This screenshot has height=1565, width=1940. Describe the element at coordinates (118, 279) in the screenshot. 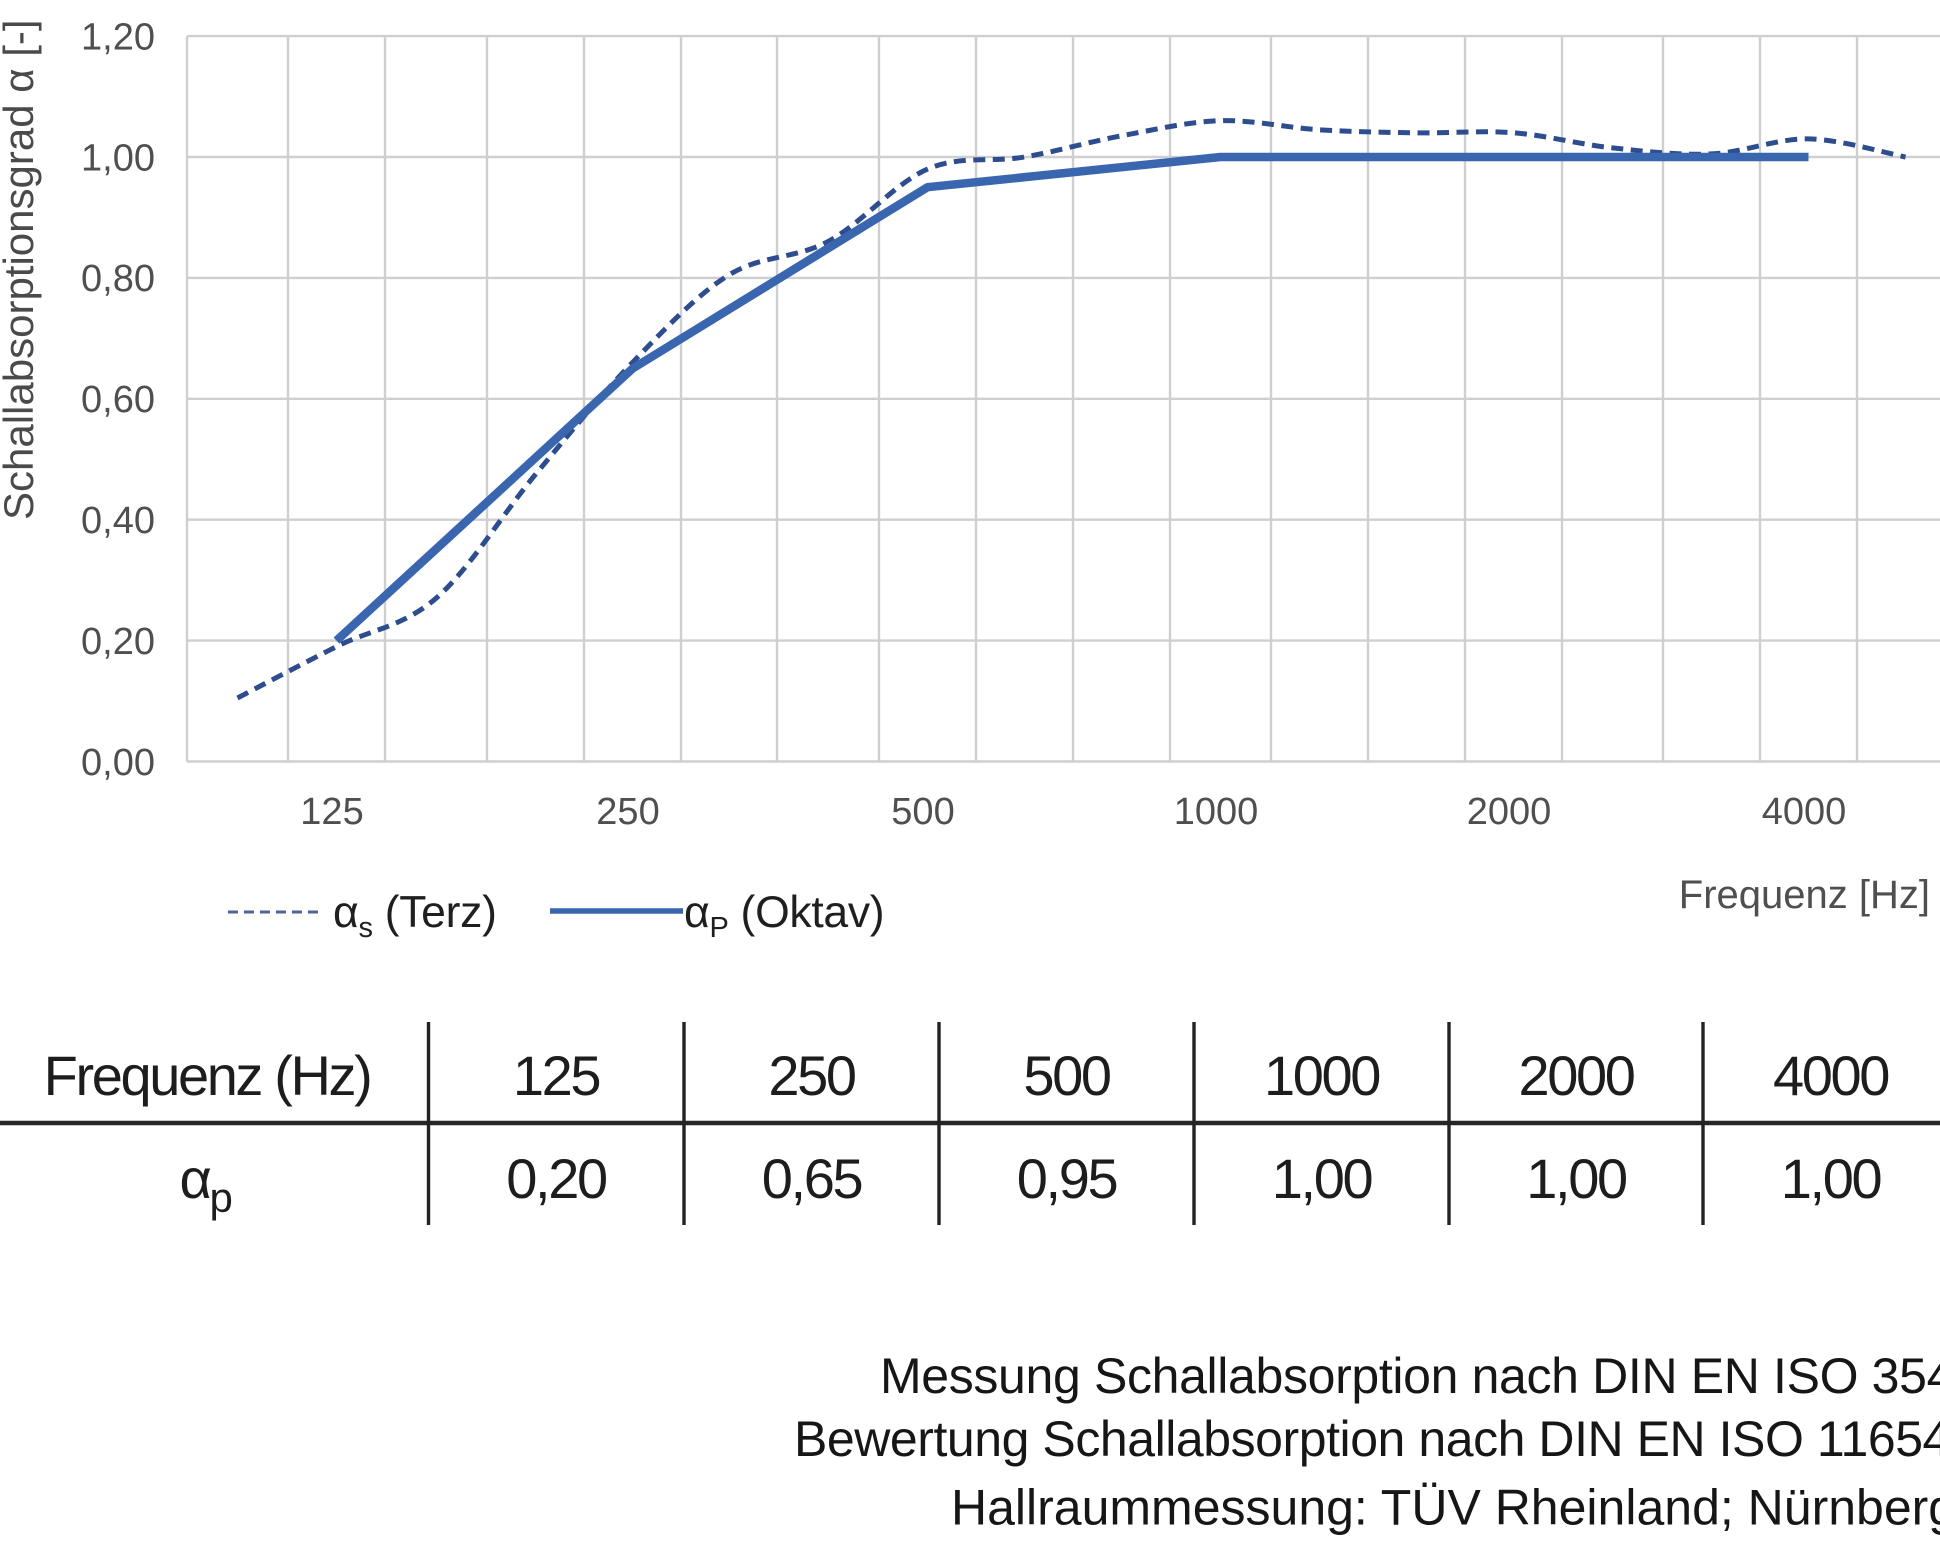

I see `svg-text: 0,80` at that location.